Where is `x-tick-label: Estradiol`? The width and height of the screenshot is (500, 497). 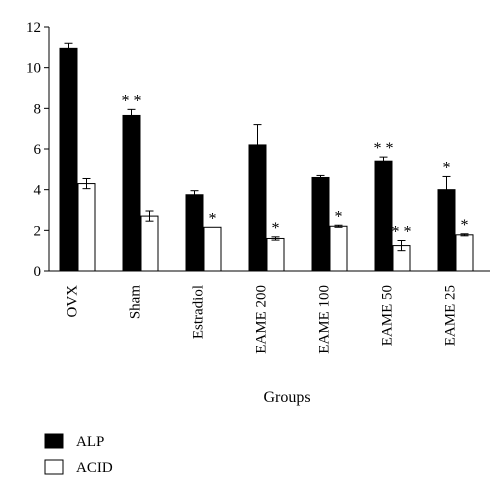
x-tick-label: Estradiol is located at coordinates (199, 312).